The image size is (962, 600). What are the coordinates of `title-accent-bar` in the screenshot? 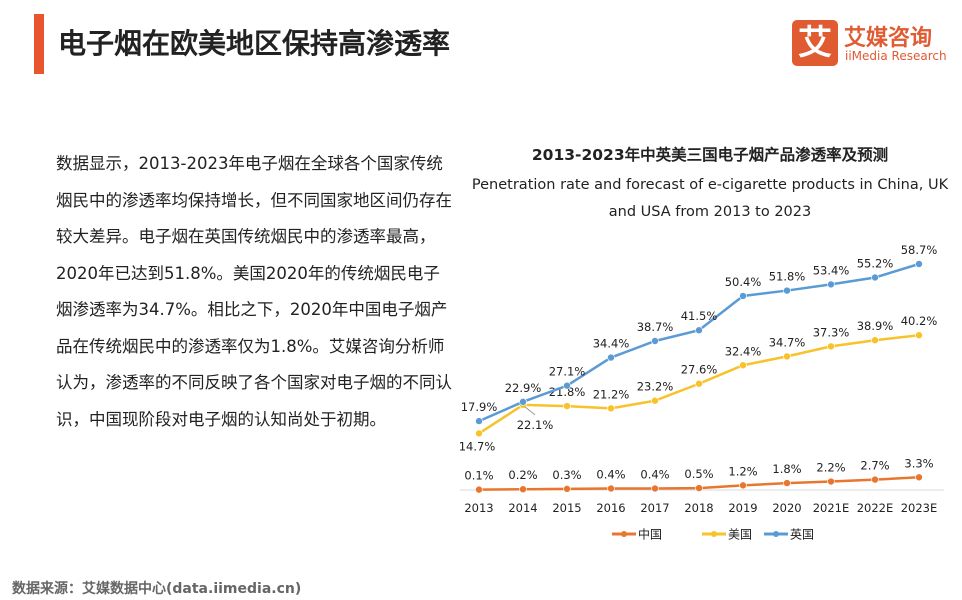 It's located at (39, 44).